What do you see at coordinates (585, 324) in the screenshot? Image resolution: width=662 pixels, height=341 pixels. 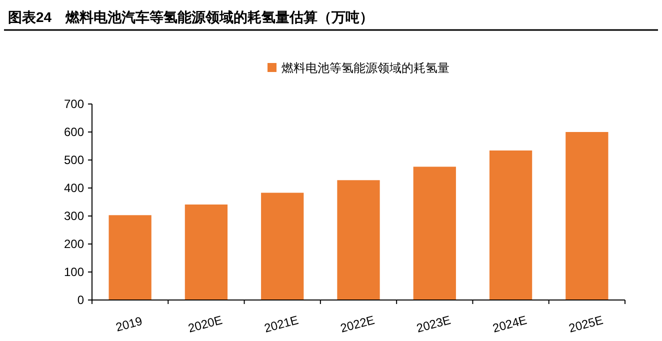 I see `x-tick-label: 2025E` at bounding box center [585, 324].